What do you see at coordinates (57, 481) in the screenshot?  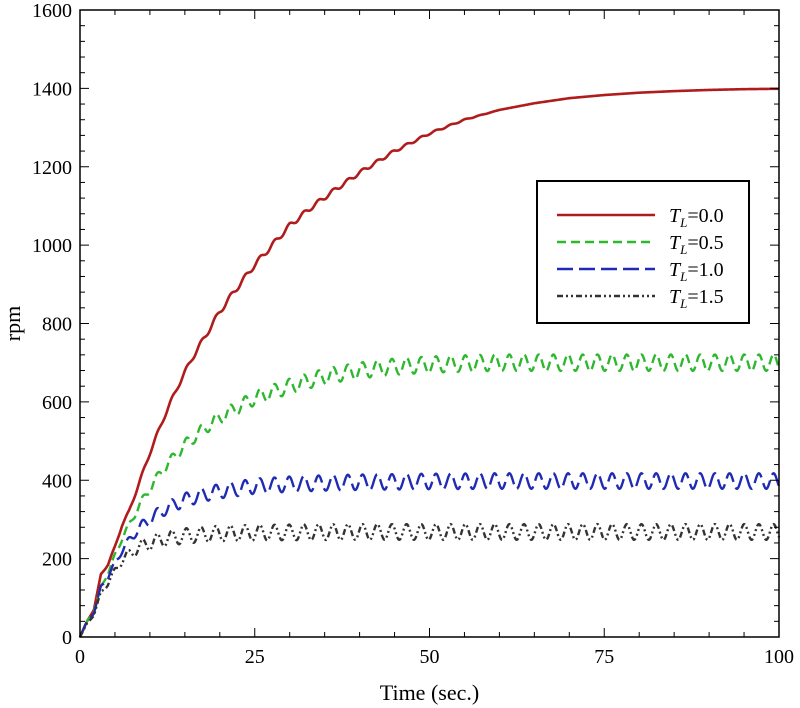 I see `y-tick-label: 400` at bounding box center [57, 481].